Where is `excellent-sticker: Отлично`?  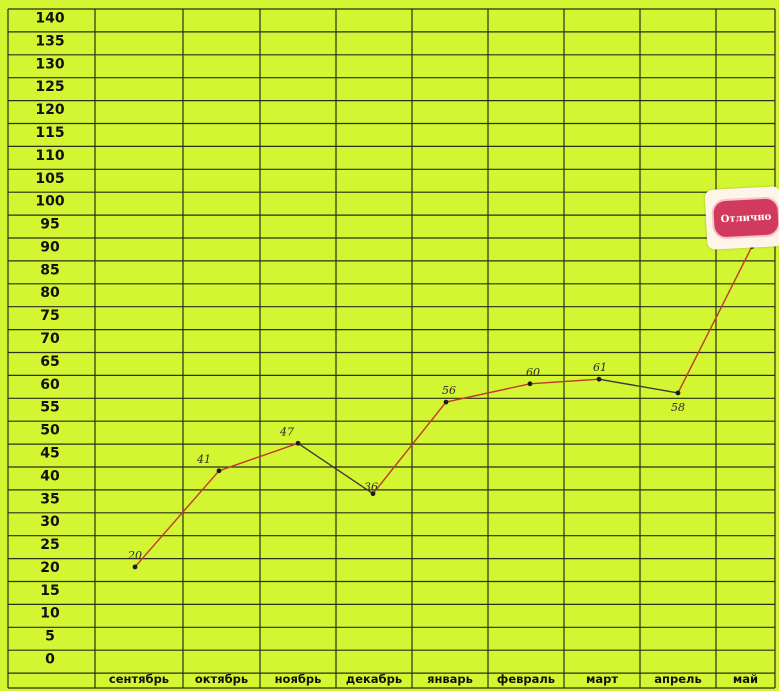 excellent-sticker: Отлично is located at coordinates (741, 218).